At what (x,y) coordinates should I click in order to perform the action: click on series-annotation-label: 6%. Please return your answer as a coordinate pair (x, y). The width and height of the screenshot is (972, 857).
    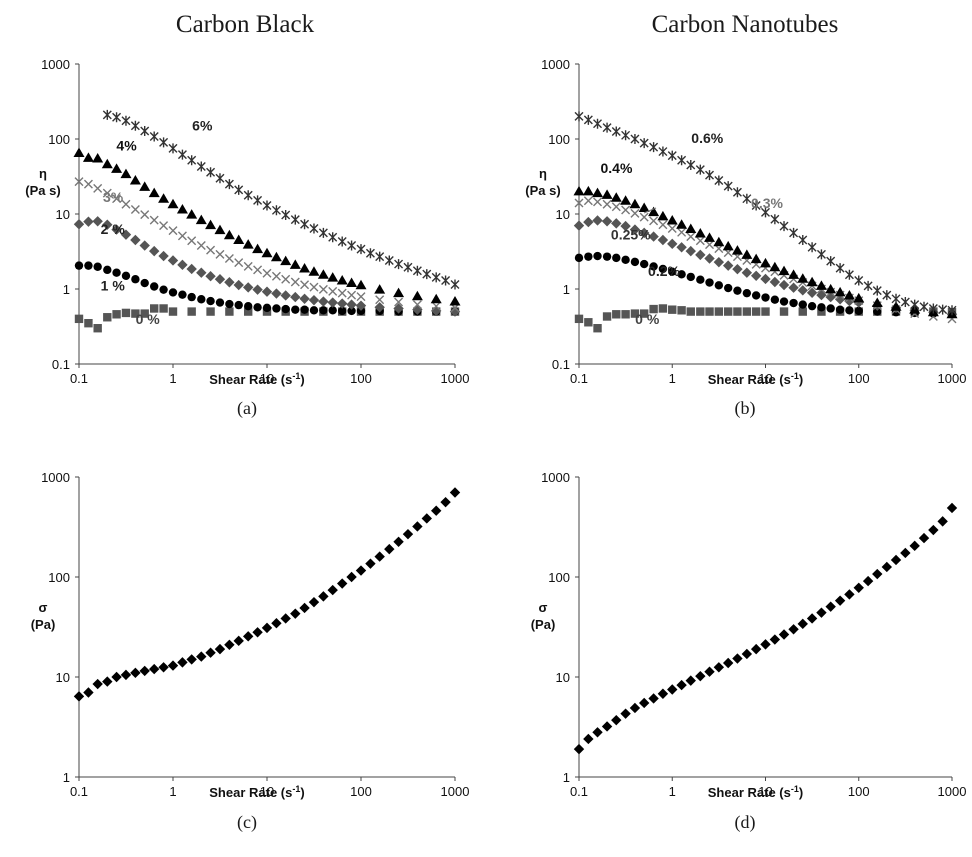
    Looking at the image, I should click on (202, 125).